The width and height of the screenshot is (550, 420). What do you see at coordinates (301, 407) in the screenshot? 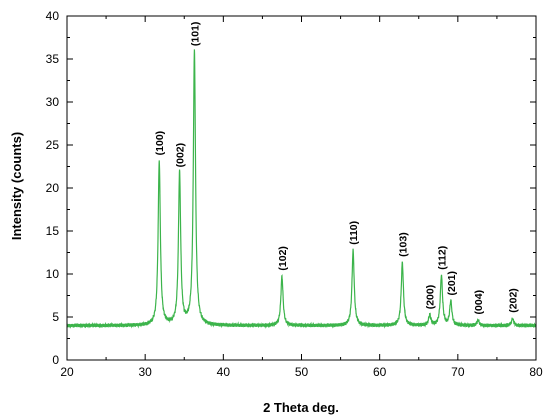
I see `x-axis-title: 2 Theta deg.` at bounding box center [301, 407].